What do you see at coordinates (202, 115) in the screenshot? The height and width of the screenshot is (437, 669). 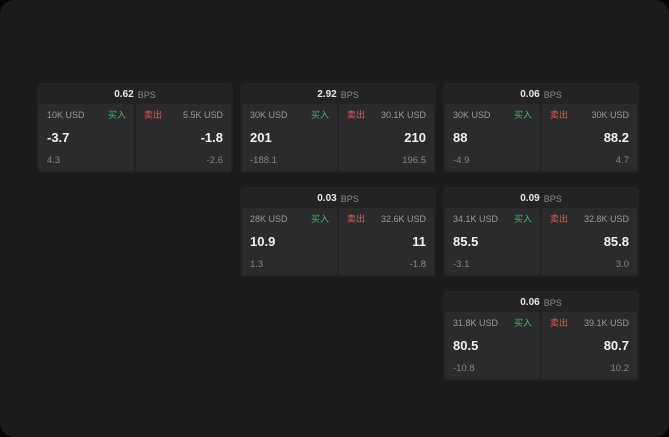 I see `sell-amount: 5.5K USD` at bounding box center [202, 115].